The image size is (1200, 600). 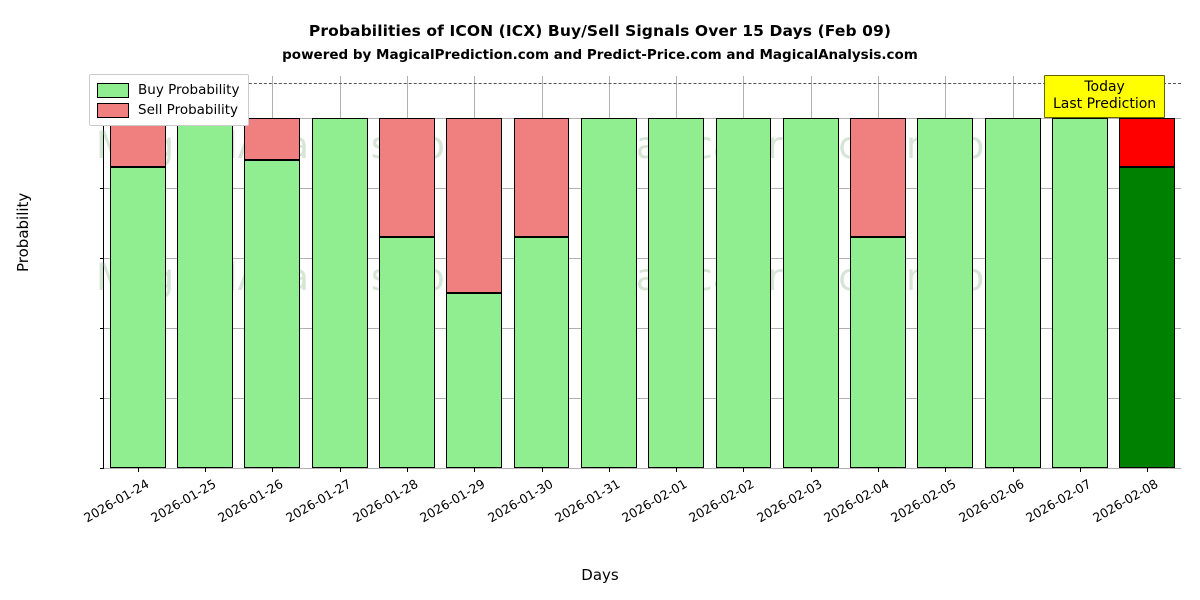 What do you see at coordinates (23, 232) in the screenshot?
I see `y-axis-label: Probability` at bounding box center [23, 232].